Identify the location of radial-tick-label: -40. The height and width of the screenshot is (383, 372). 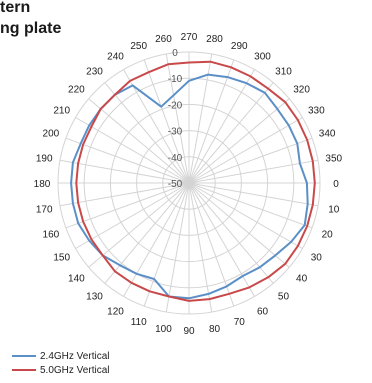
(175, 158).